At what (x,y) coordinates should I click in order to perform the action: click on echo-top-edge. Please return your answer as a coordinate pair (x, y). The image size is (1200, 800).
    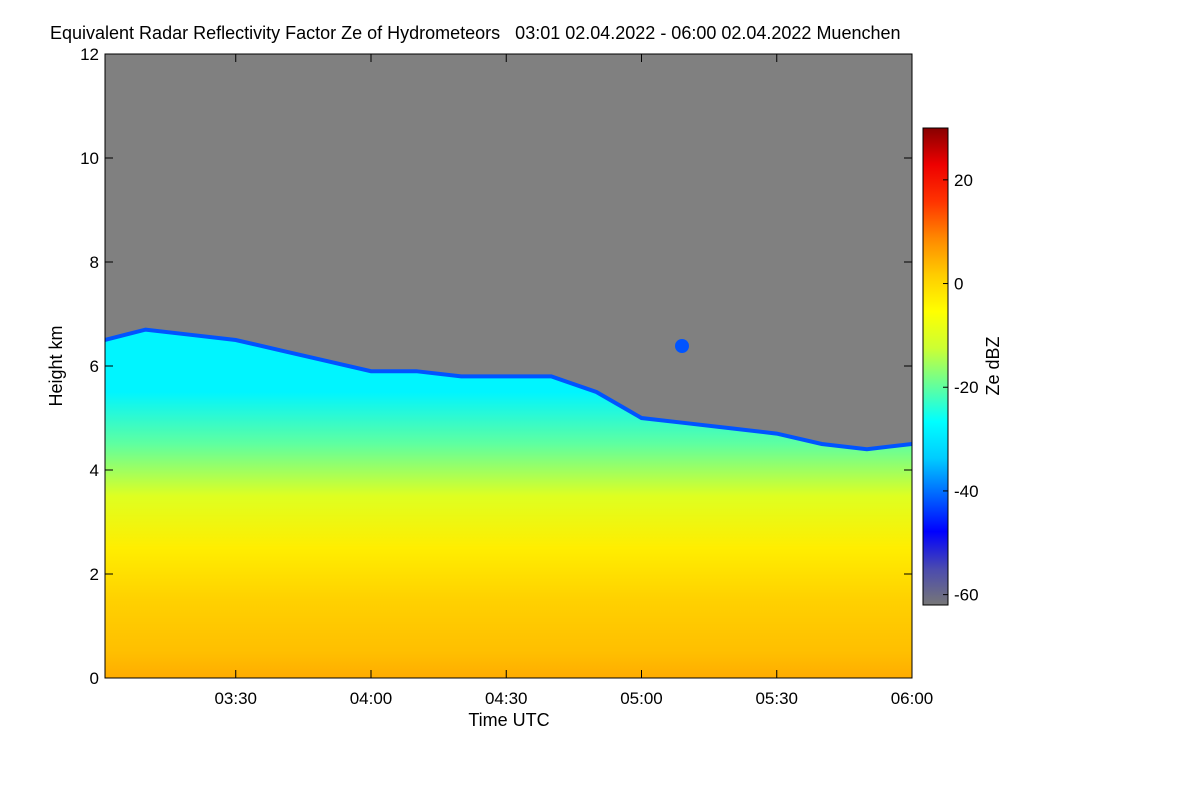
    Looking at the image, I should click on (508, 389).